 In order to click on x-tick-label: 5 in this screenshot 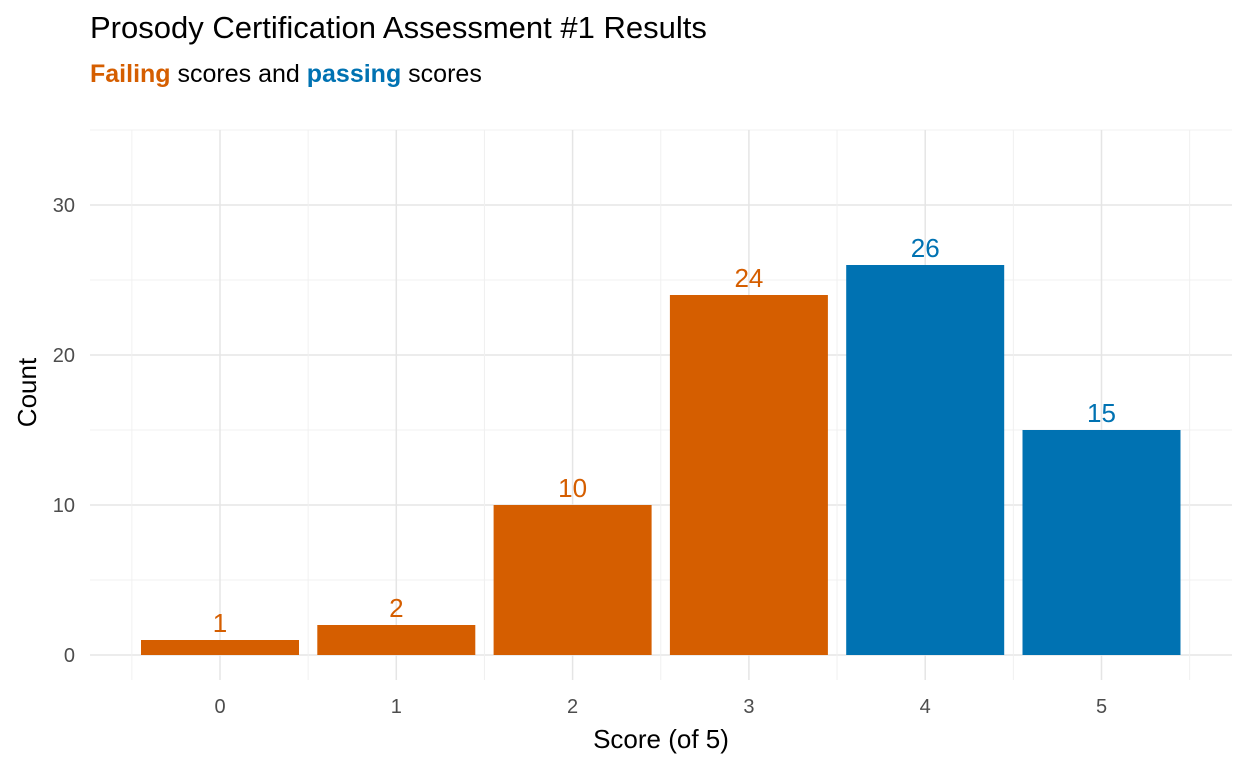, I will do `click(1101, 707)`.